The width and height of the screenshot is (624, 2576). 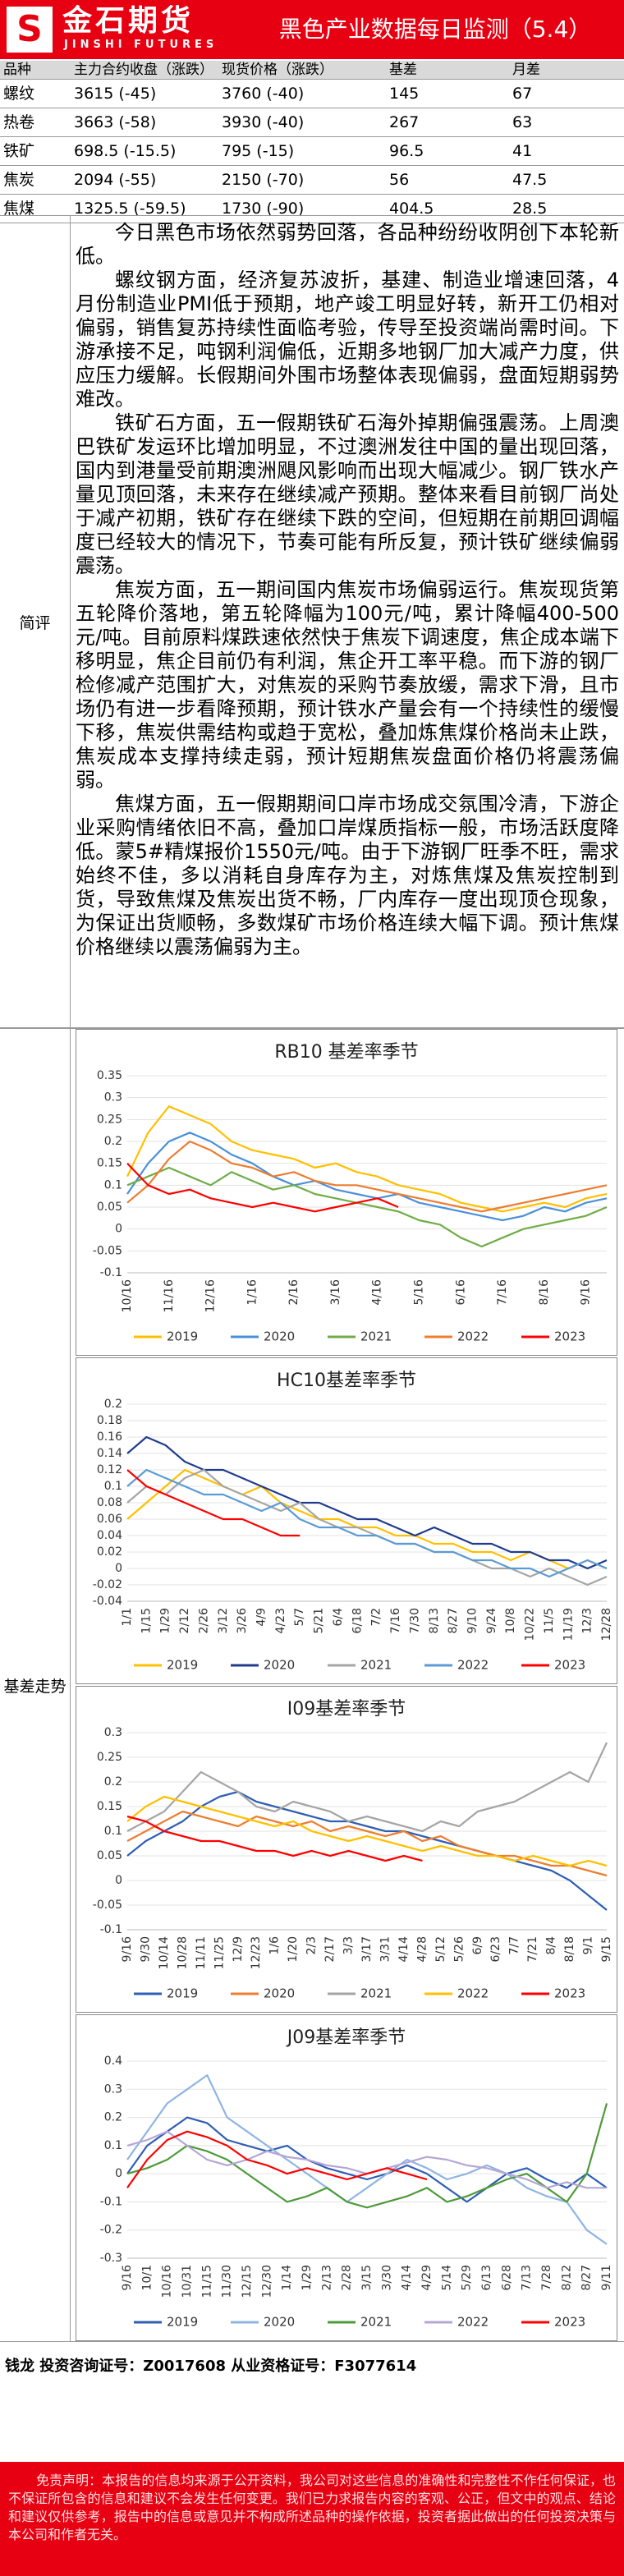 What do you see at coordinates (404, 122) in the screenshot?
I see `table-cell: 267` at bounding box center [404, 122].